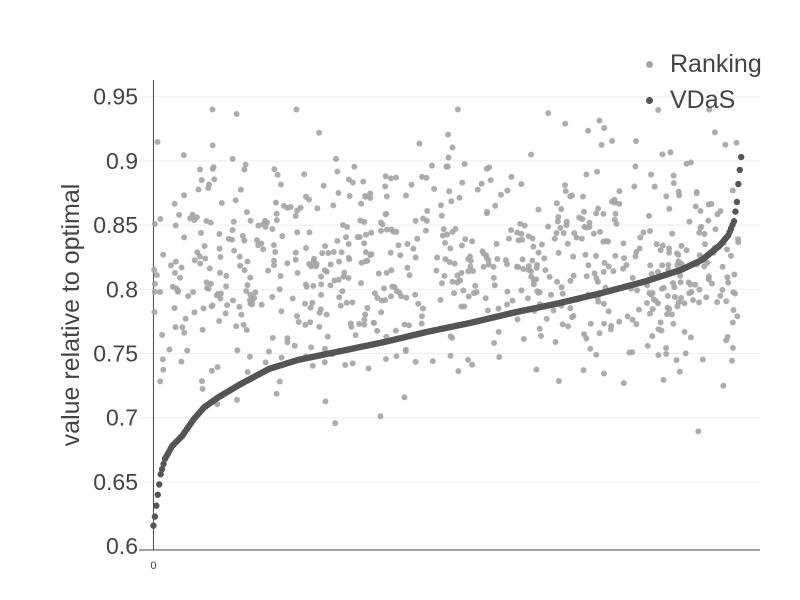  What do you see at coordinates (115, 354) in the screenshot?
I see `y-tick-label: 0.75` at bounding box center [115, 354].